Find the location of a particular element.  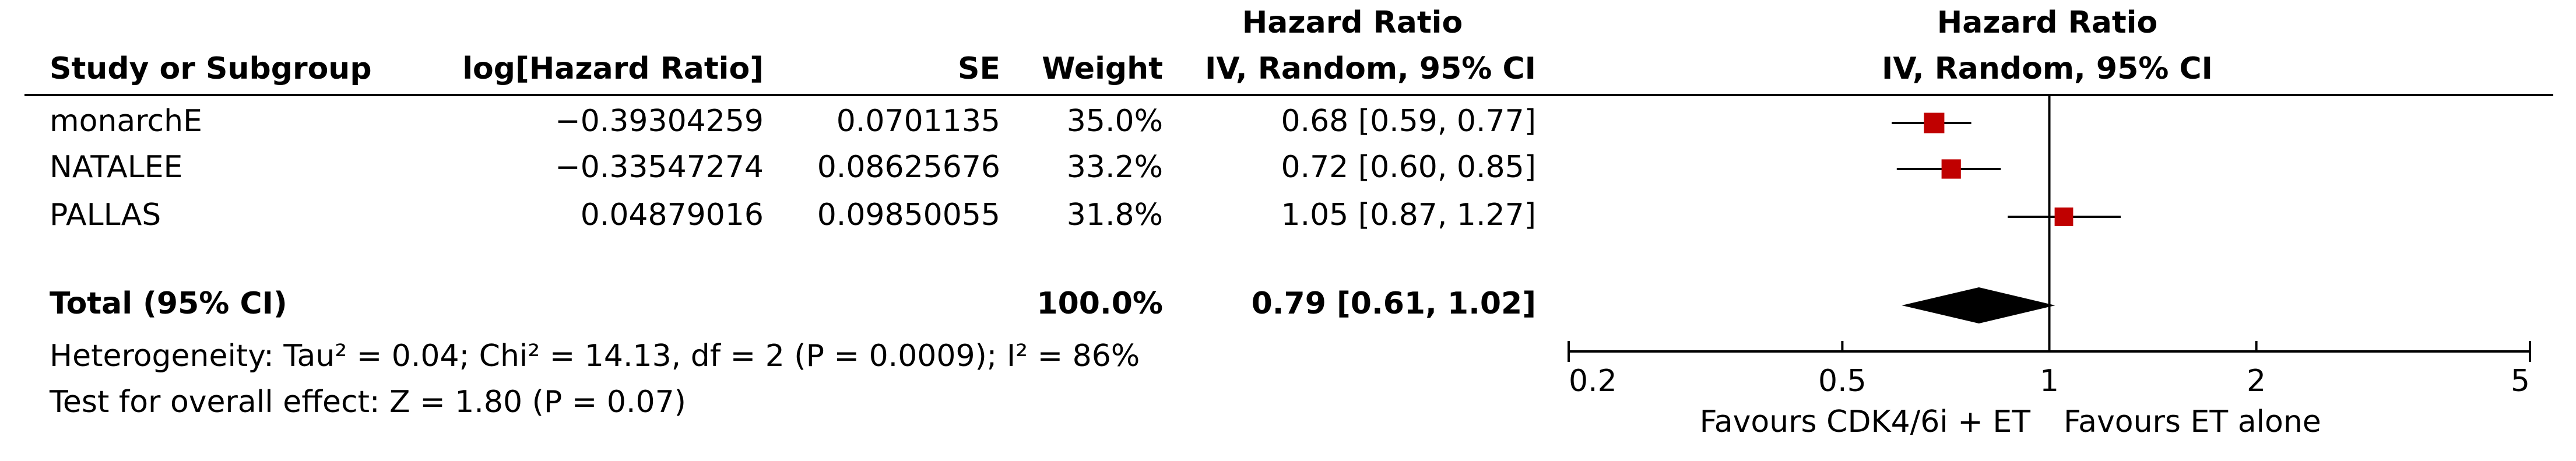

se: 0.0701135 is located at coordinates (918, 121).